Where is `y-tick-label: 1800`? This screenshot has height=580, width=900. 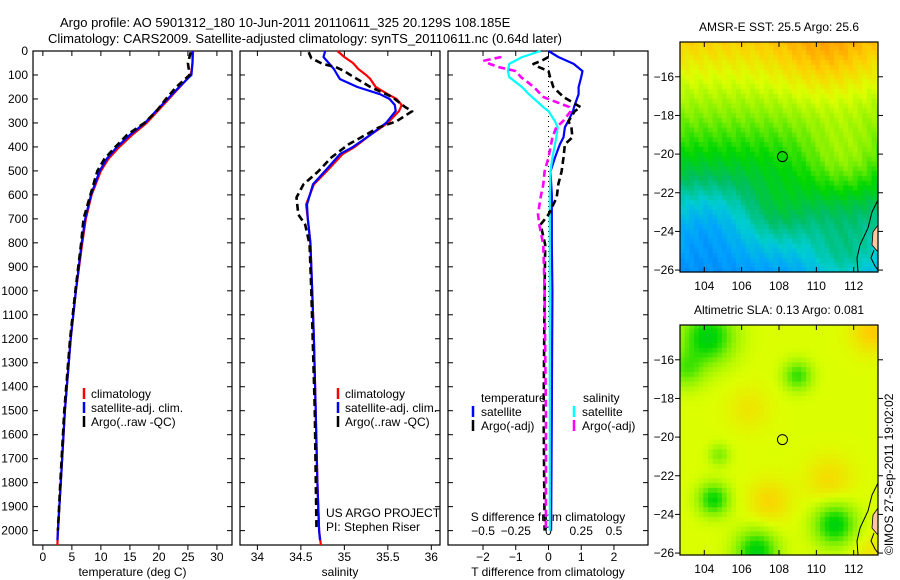 y-tick-label: 1800 is located at coordinates (14, 483).